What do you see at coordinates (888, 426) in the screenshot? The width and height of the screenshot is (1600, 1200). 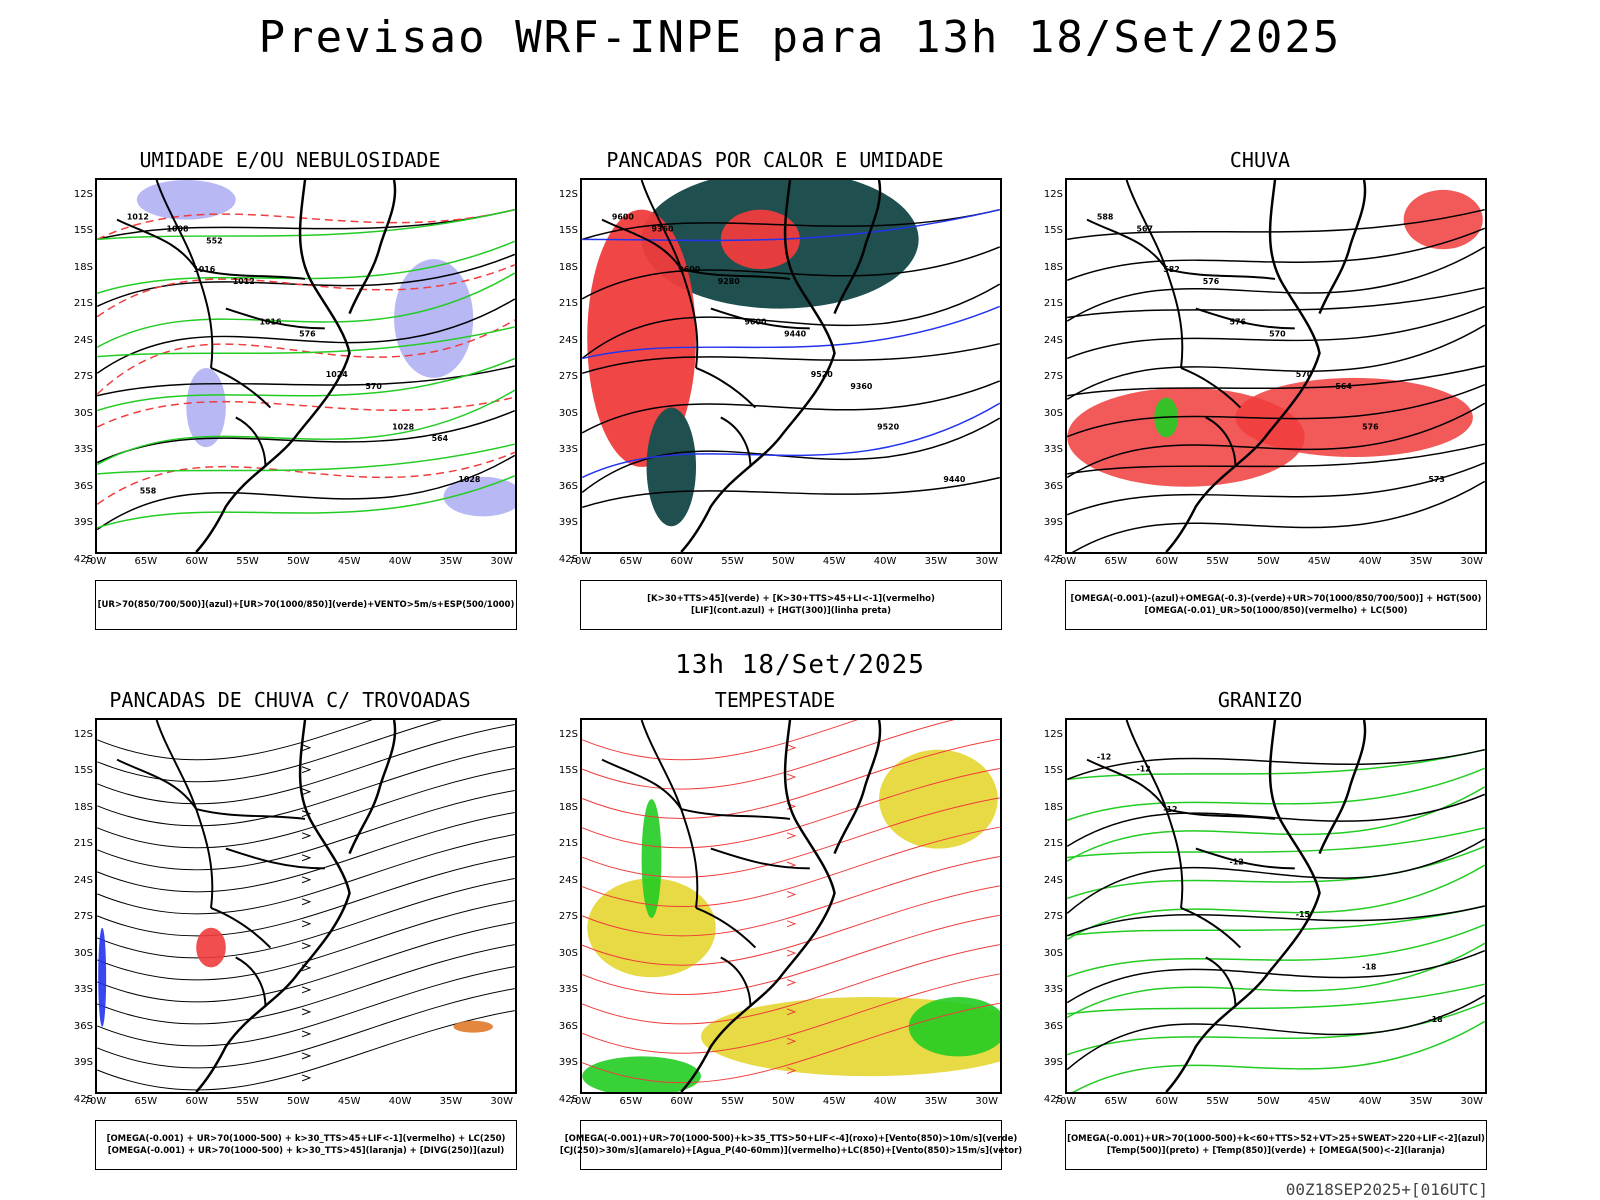 I see `contour-label: 9520` at bounding box center [888, 426].